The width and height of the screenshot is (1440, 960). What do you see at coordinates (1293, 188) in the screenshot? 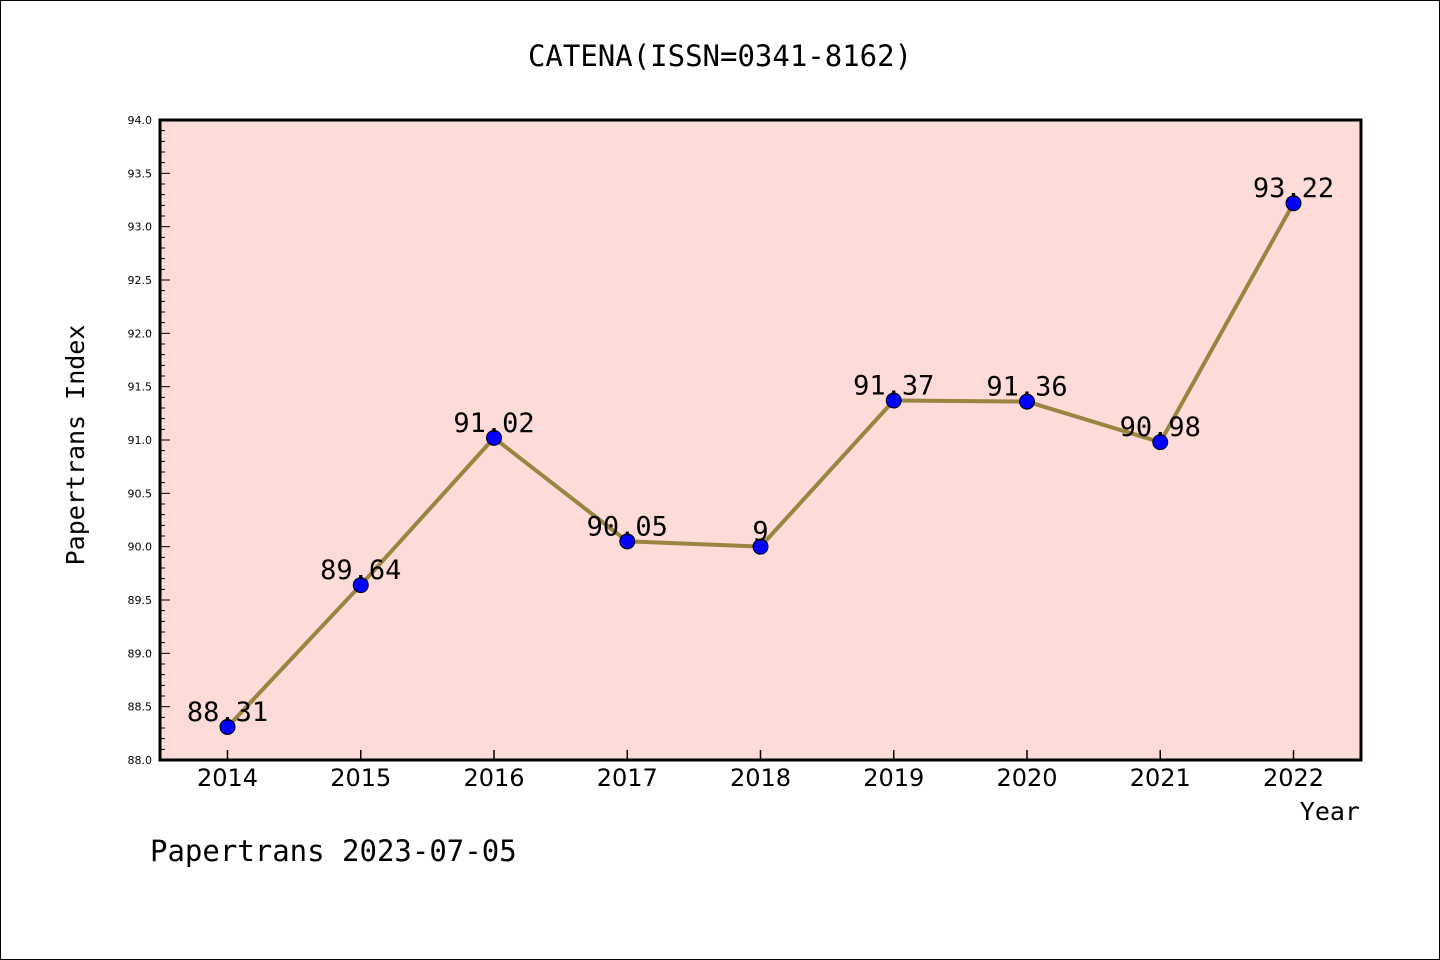
I see `data-label: 93.22` at bounding box center [1293, 188].